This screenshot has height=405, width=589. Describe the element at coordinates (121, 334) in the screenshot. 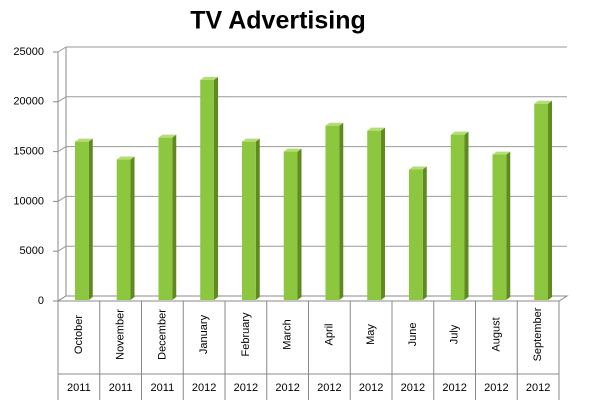

I see `x-tick-label: November` at that location.